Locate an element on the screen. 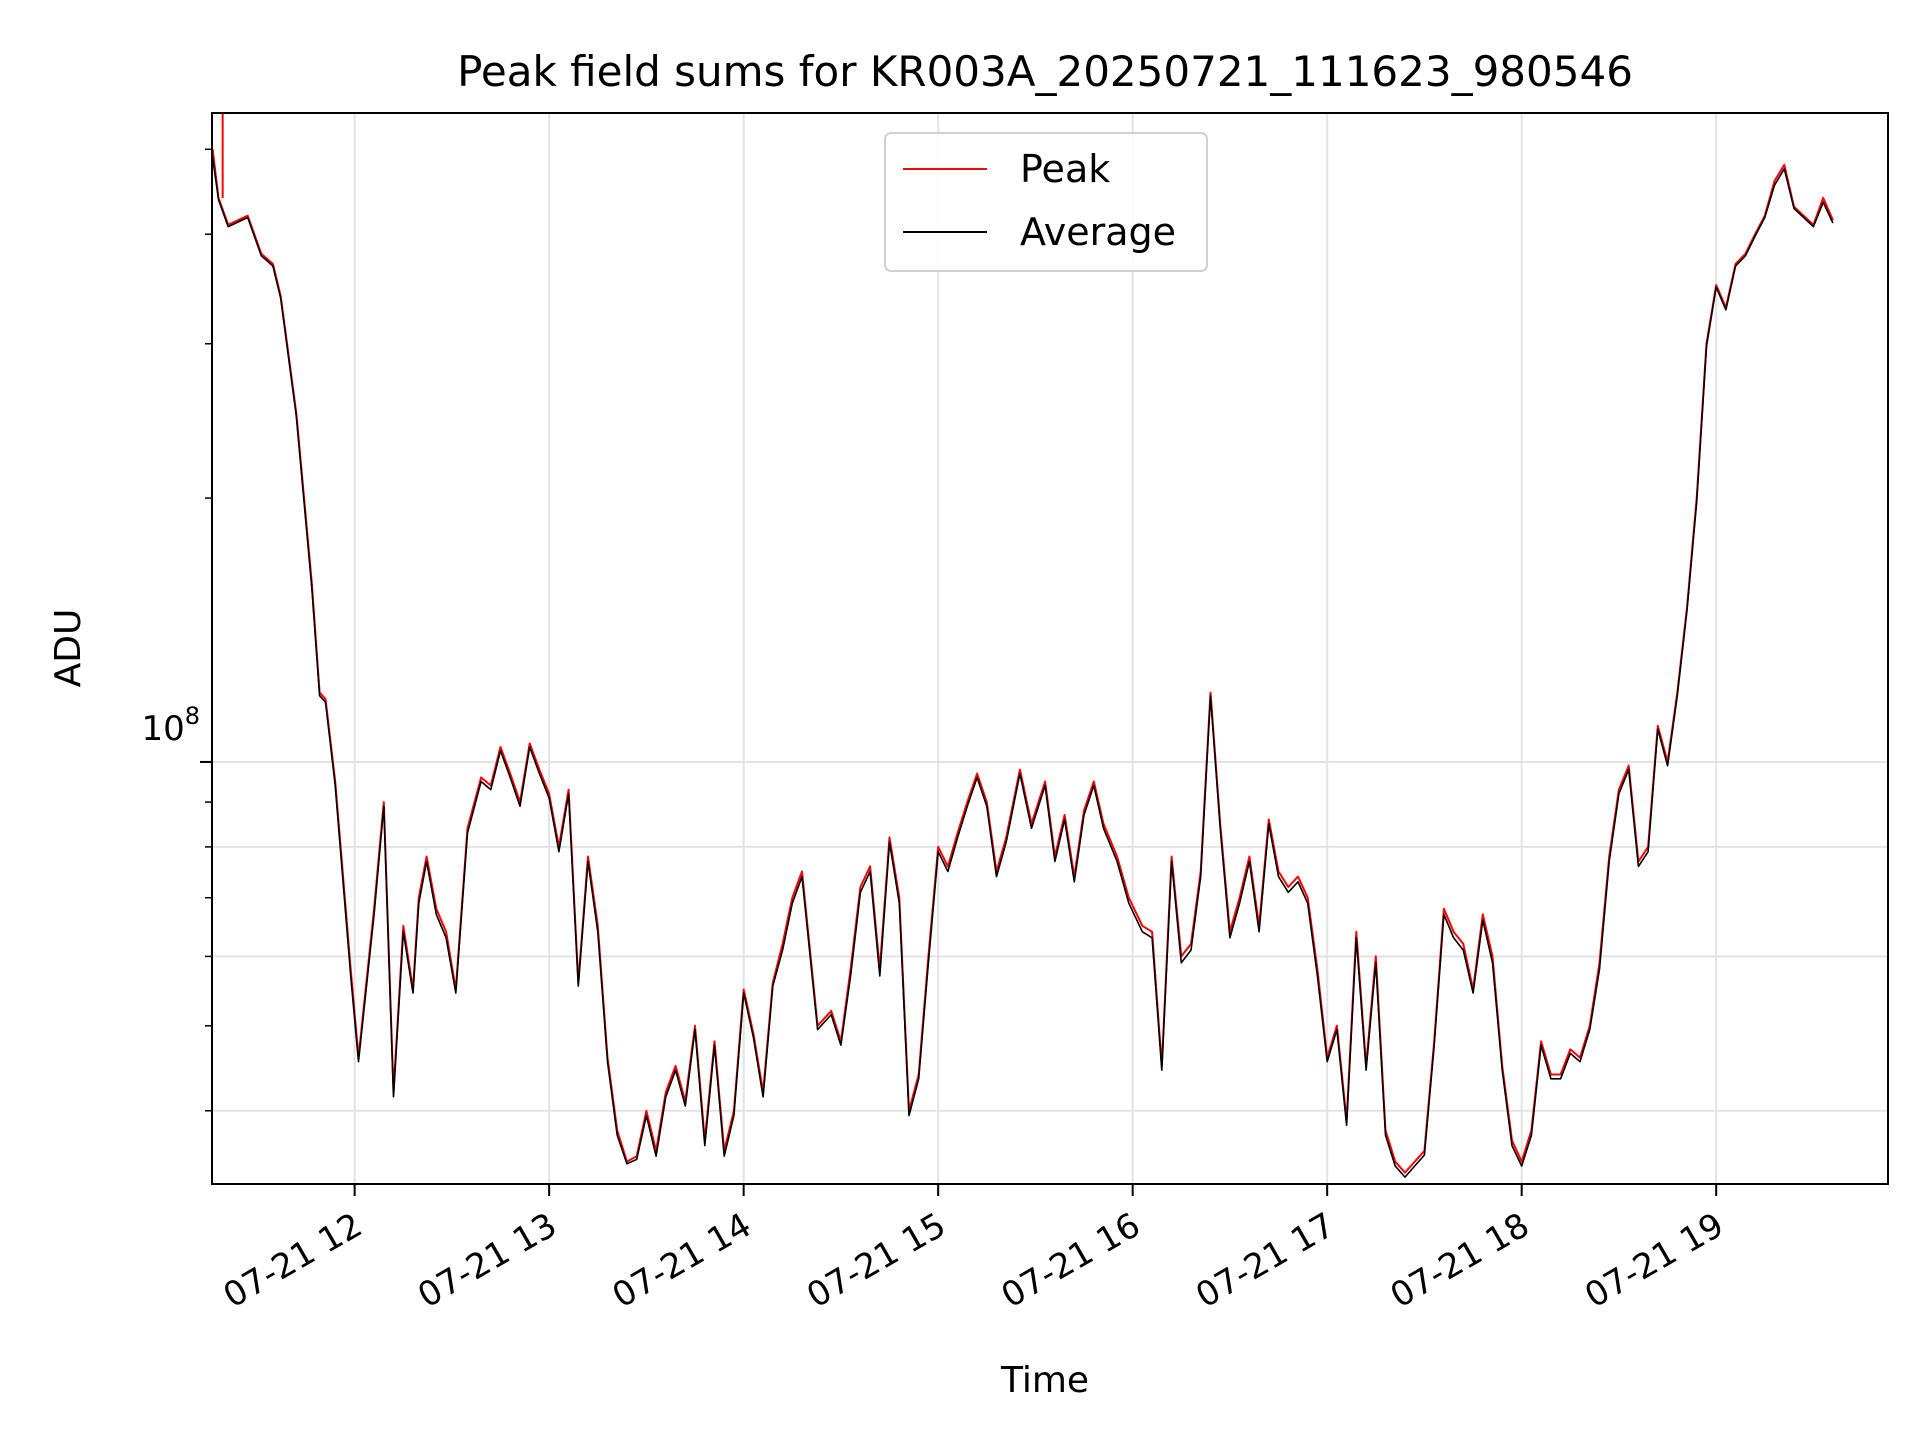 This screenshot has width=1920, height=1440. y-tick-exponent: 8 is located at coordinates (192, 716).